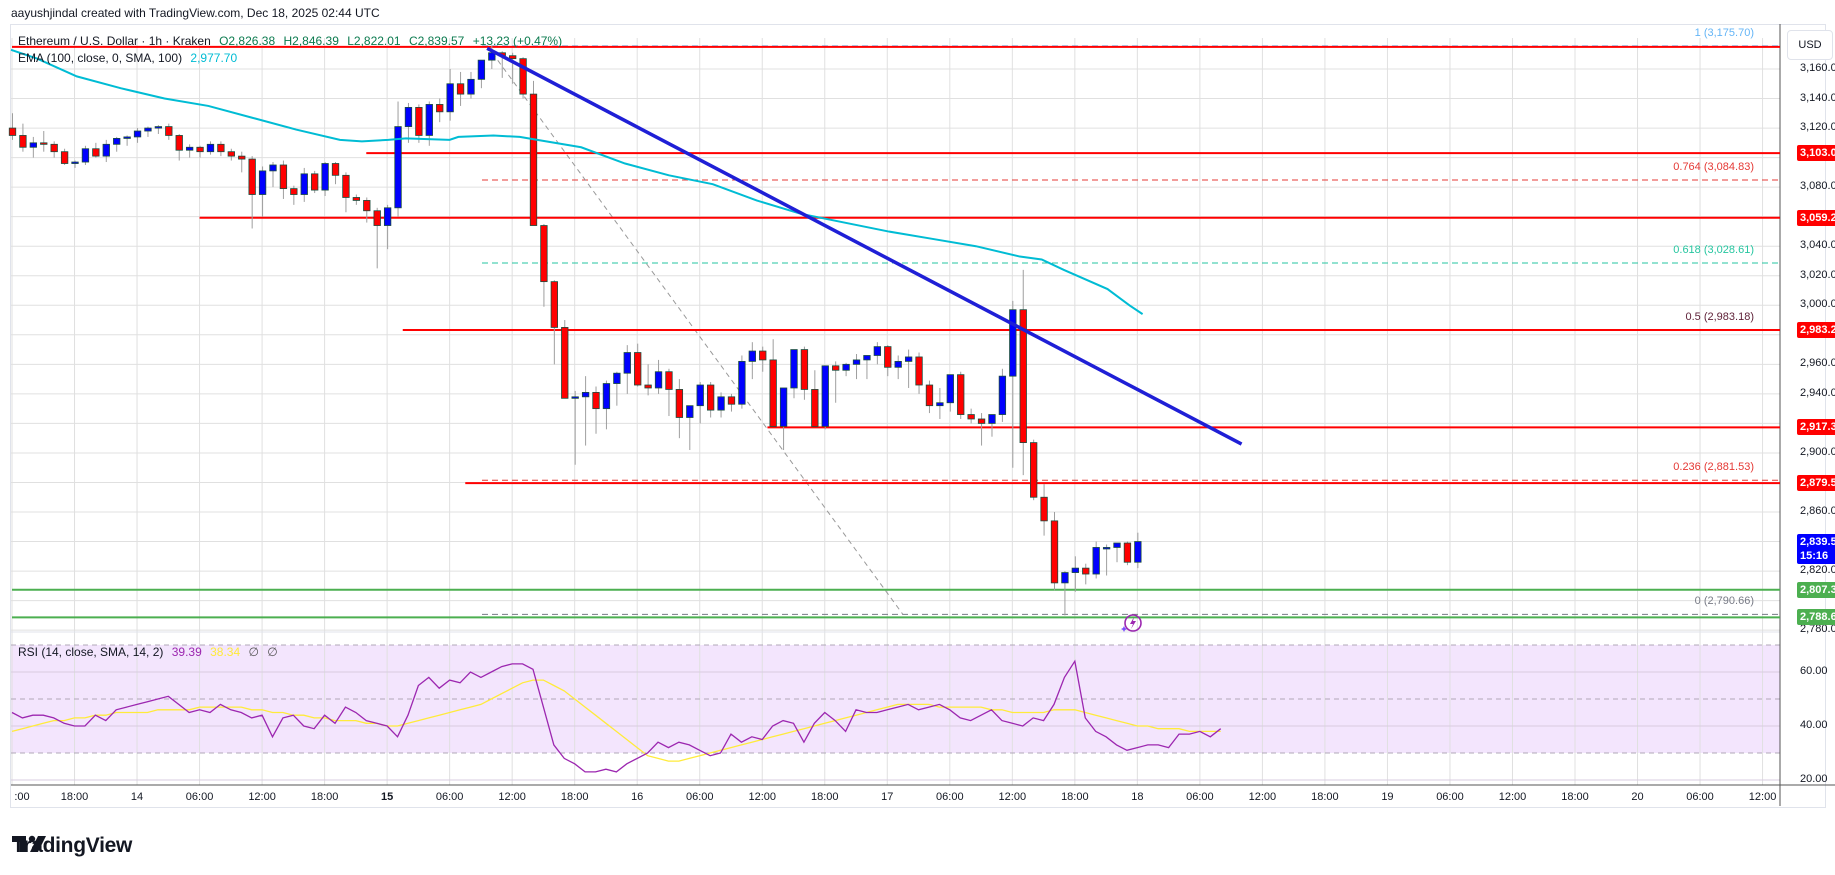  Describe the element at coordinates (1817, 511) in the screenshot. I see `price-axis-tick: 2,860.00` at that location.